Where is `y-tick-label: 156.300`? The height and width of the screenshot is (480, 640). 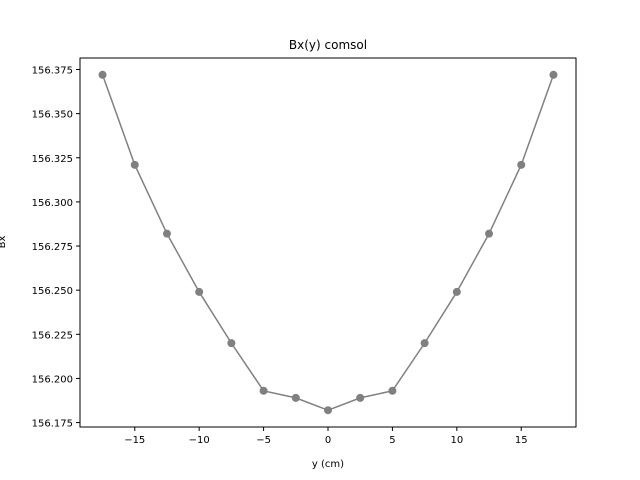
y-tick-label: 156.300 is located at coordinates (52, 203).